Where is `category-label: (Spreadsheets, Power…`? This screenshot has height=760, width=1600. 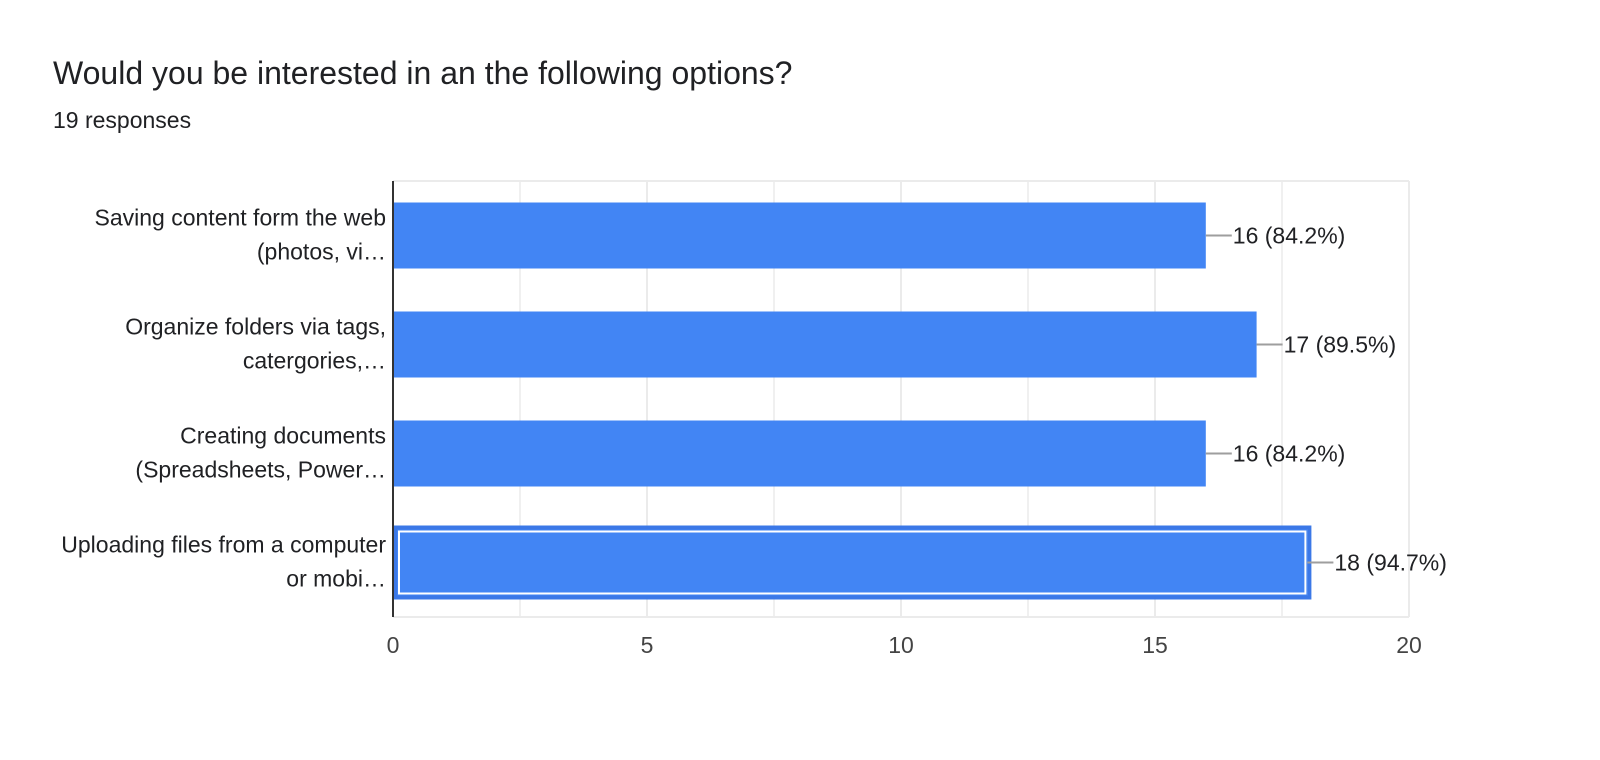
category-label: (Spreadsheets, Power… is located at coordinates (260, 470).